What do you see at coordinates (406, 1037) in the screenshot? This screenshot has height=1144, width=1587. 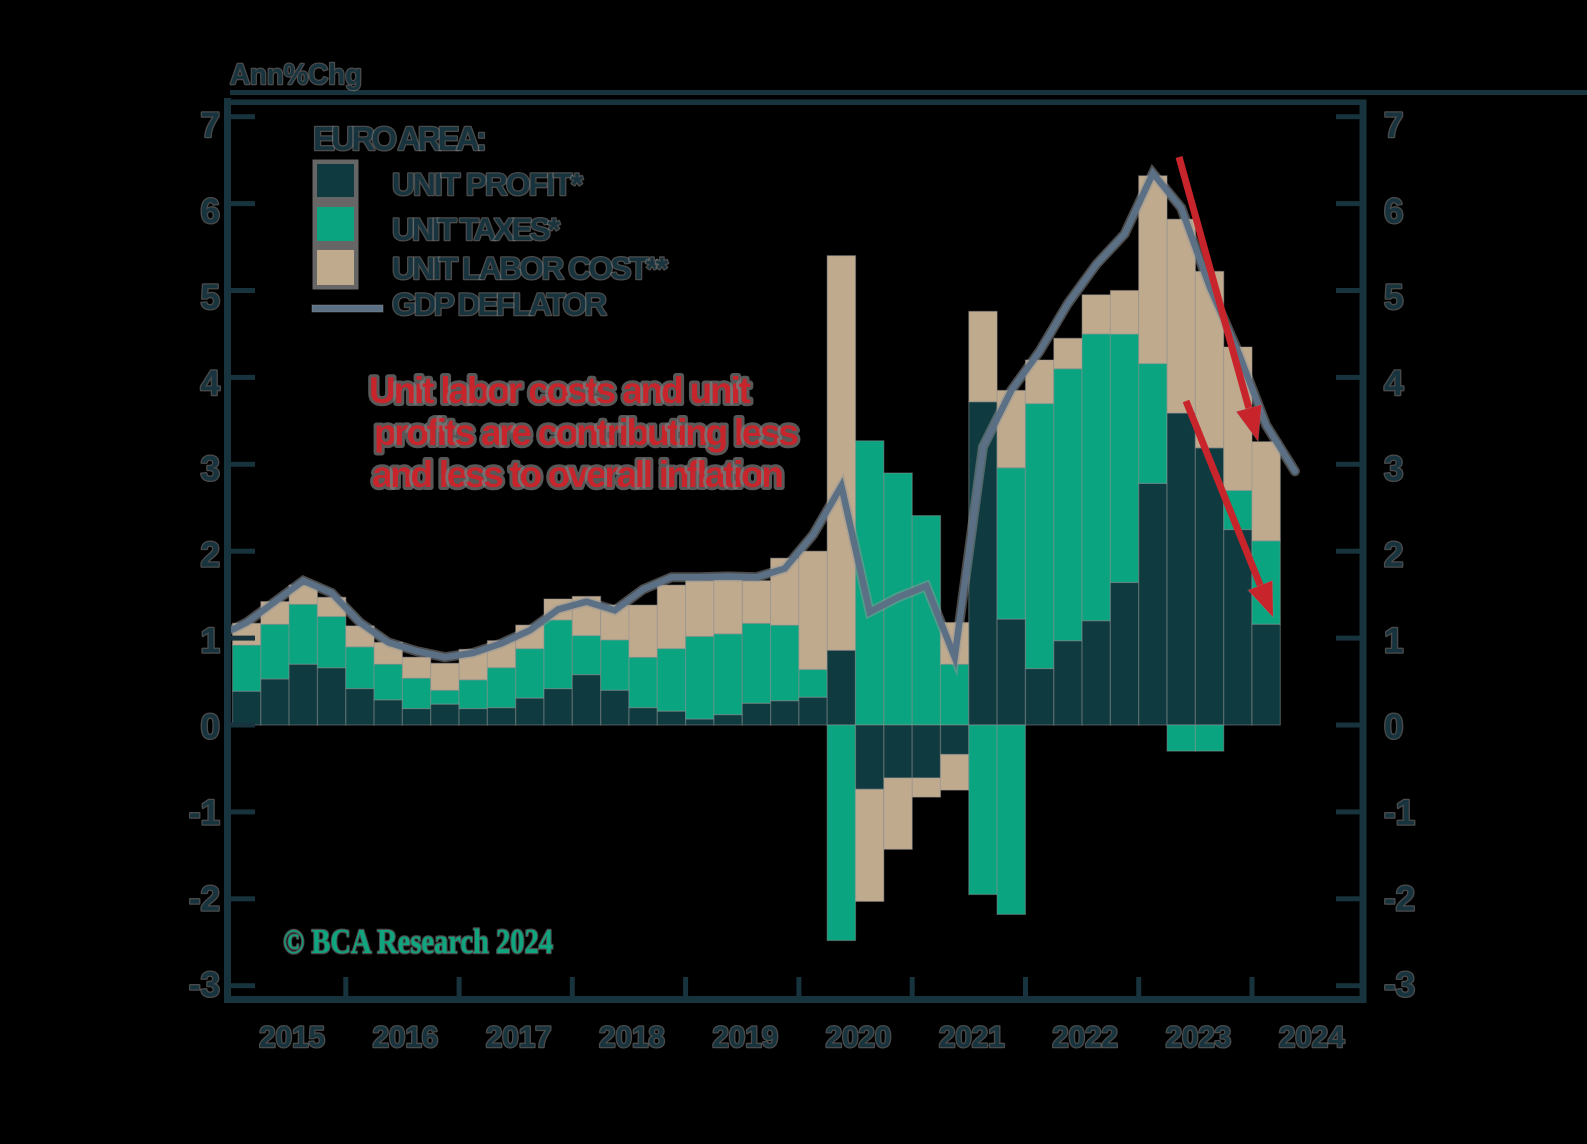 I see `svg-text: 2016` at bounding box center [406, 1037].